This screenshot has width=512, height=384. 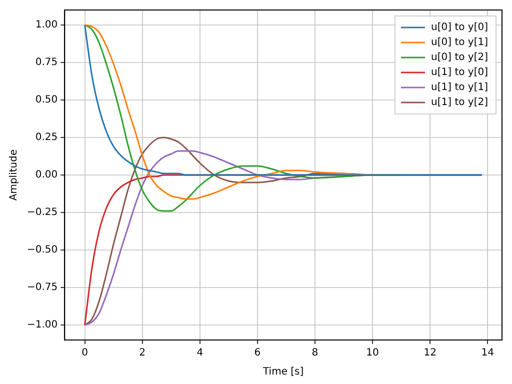 I want to click on y-tick-label: 0.50, so click(x=46, y=100).